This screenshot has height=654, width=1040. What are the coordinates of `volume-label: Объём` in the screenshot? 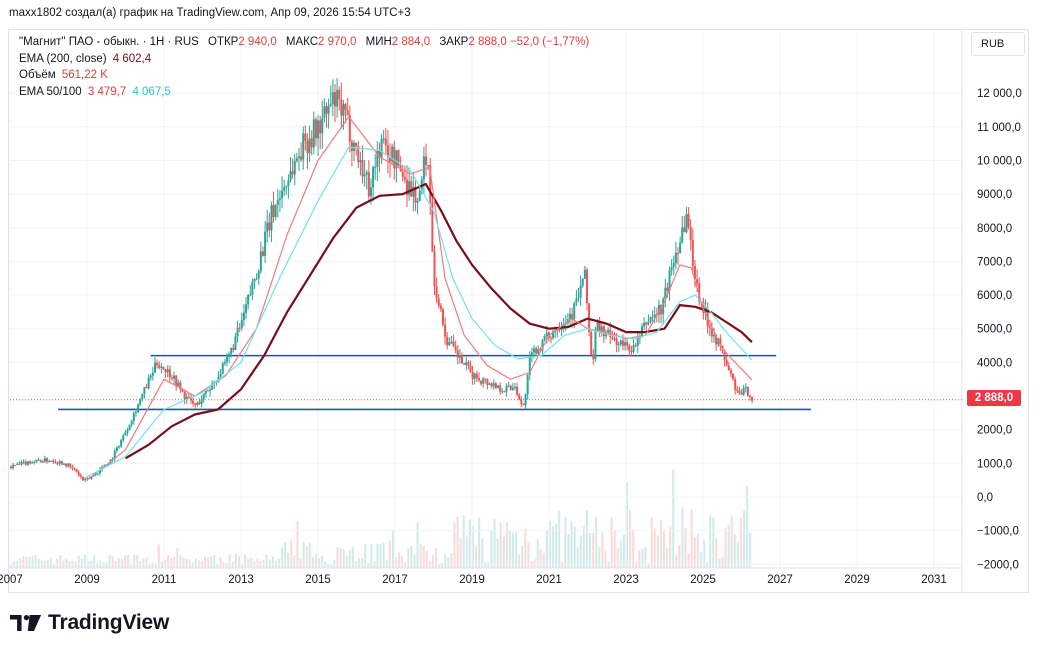 It's located at (37, 75).